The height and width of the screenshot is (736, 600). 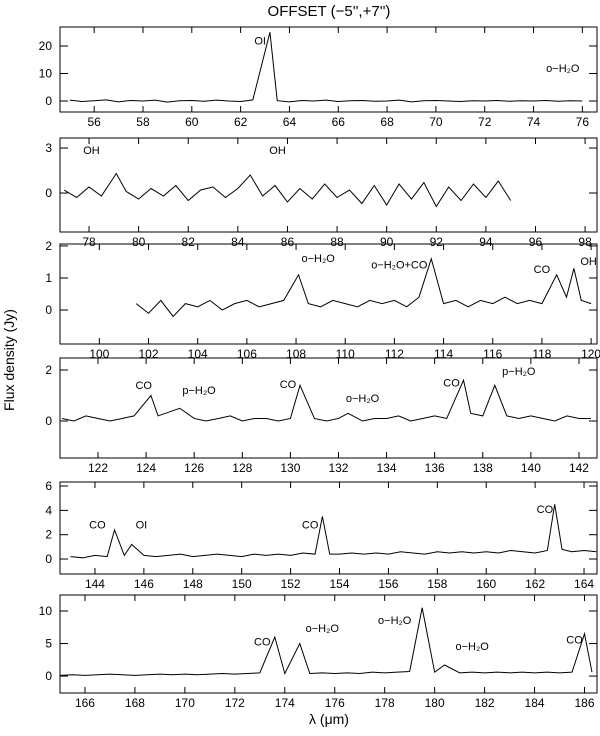 I want to click on x-tick-label: 80, so click(x=139, y=242).